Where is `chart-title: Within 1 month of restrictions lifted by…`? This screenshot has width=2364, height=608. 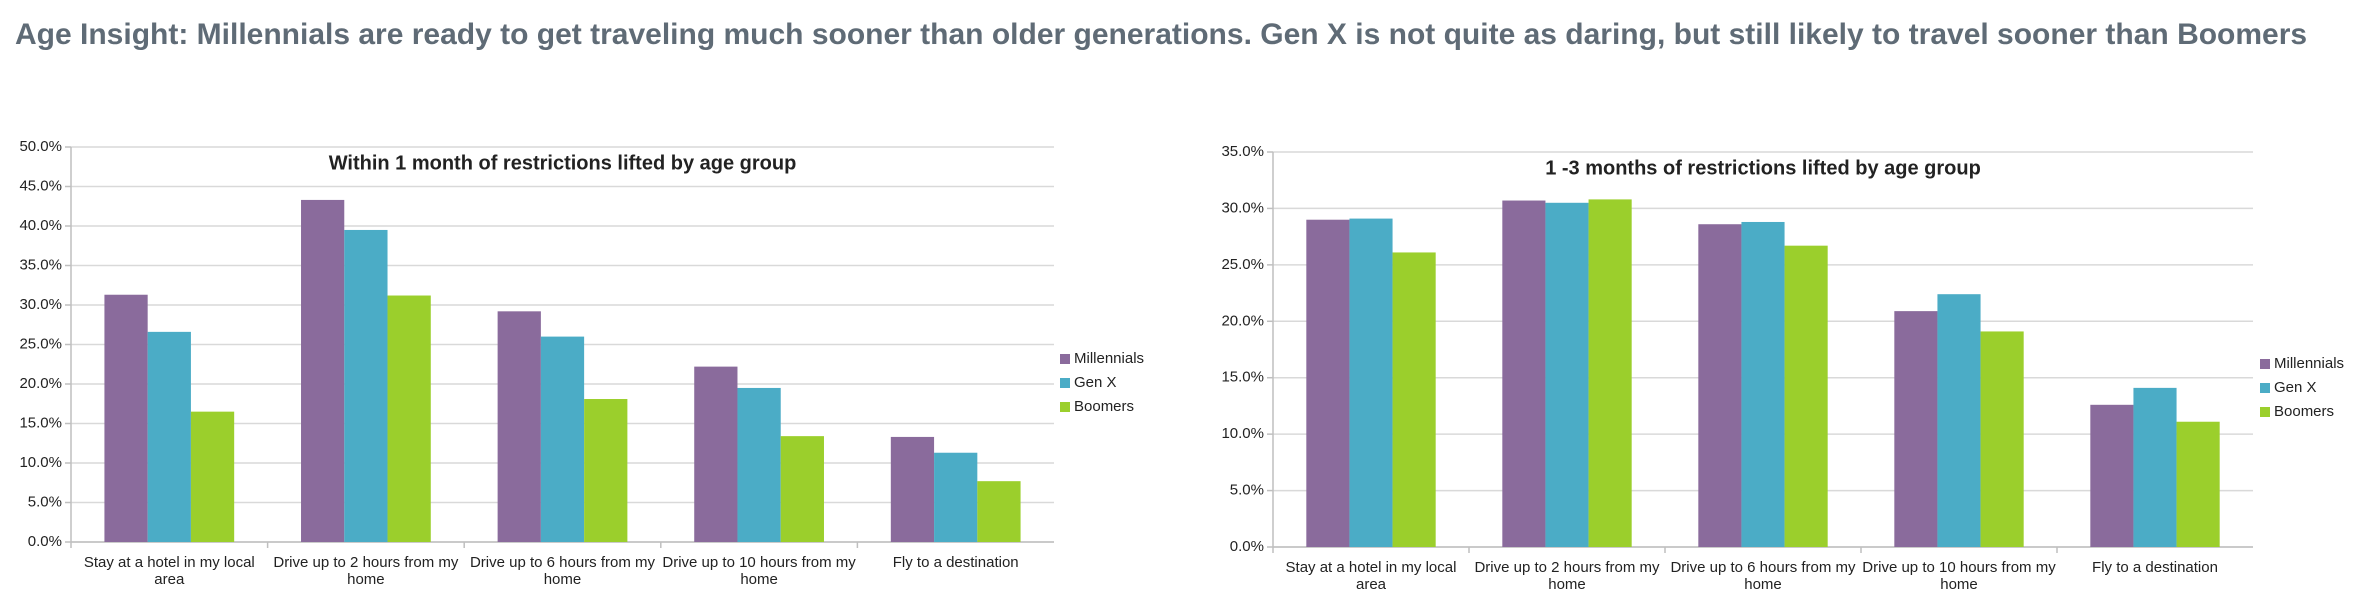 chart-title: Within 1 month of restrictions lifted by… is located at coordinates (563, 163).